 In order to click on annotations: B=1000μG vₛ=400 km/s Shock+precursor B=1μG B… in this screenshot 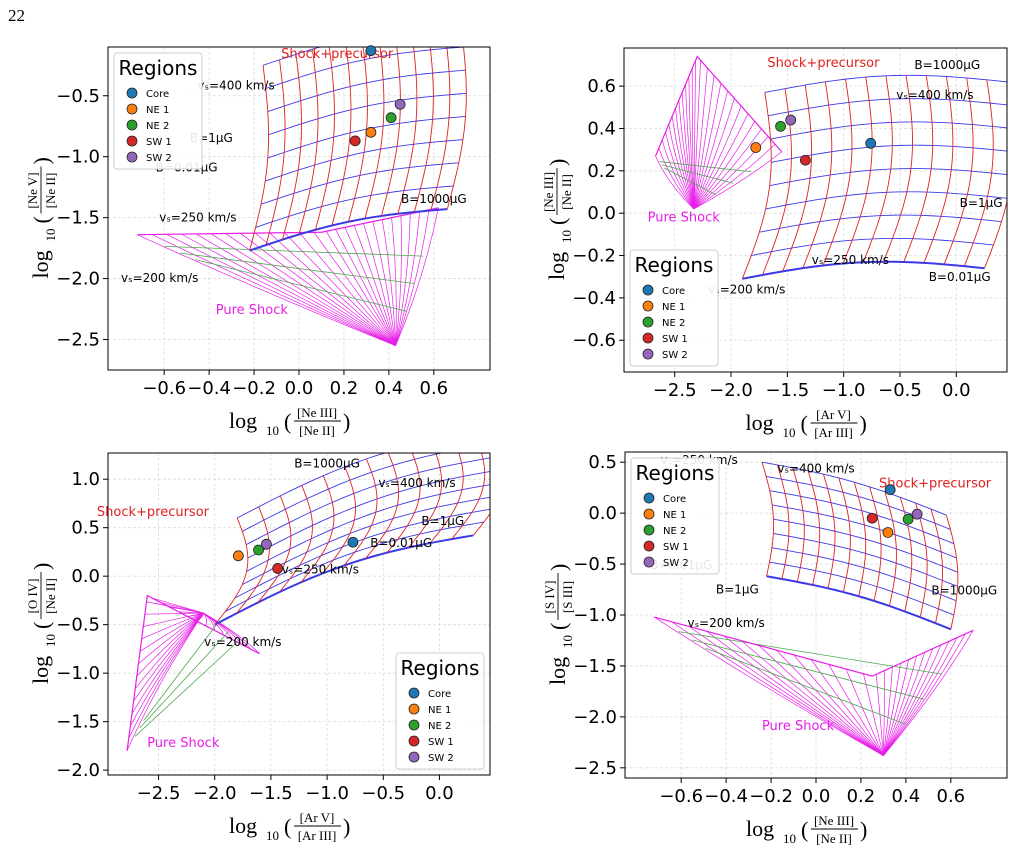, I will do `click(280, 604)`.